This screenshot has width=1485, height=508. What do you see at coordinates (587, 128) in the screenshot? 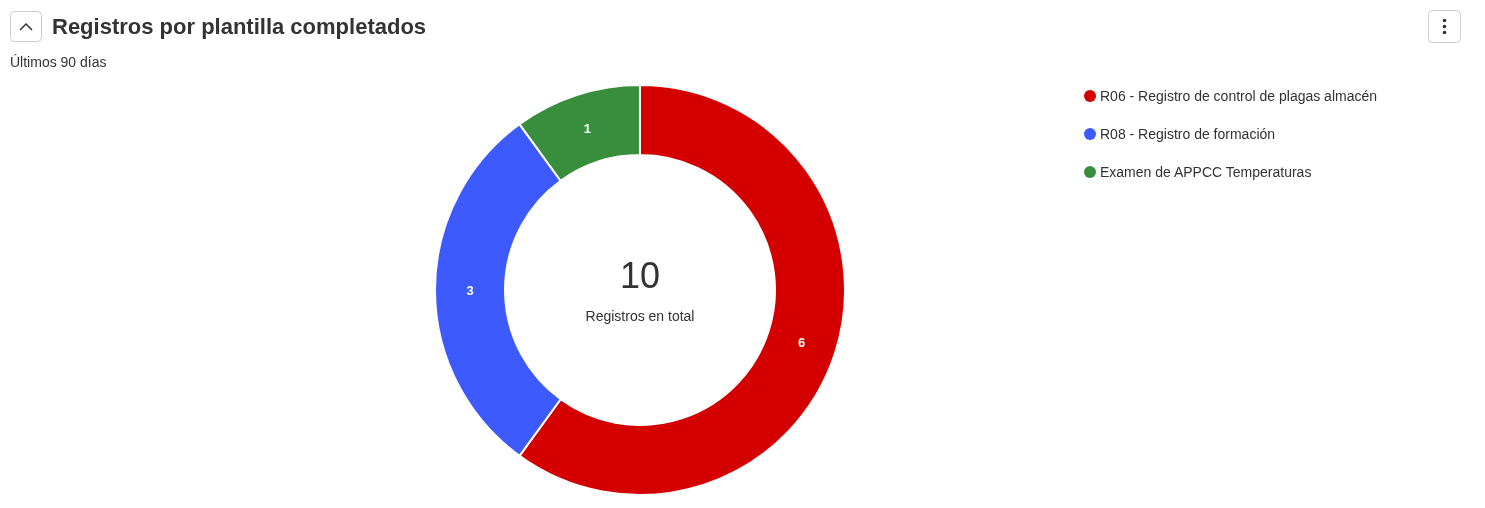
I see `data-label: 1` at bounding box center [587, 128].